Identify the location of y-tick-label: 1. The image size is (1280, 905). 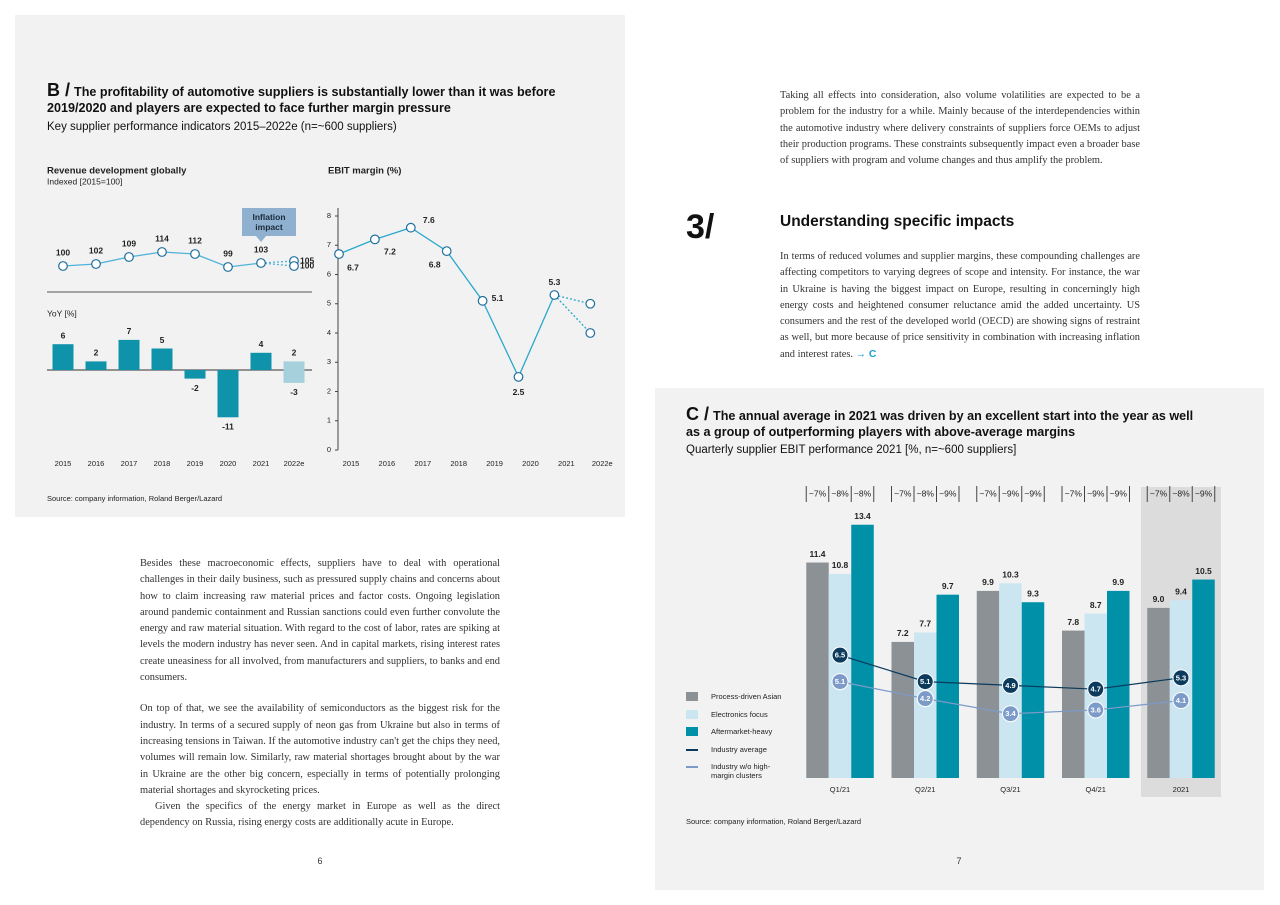
(329, 420).